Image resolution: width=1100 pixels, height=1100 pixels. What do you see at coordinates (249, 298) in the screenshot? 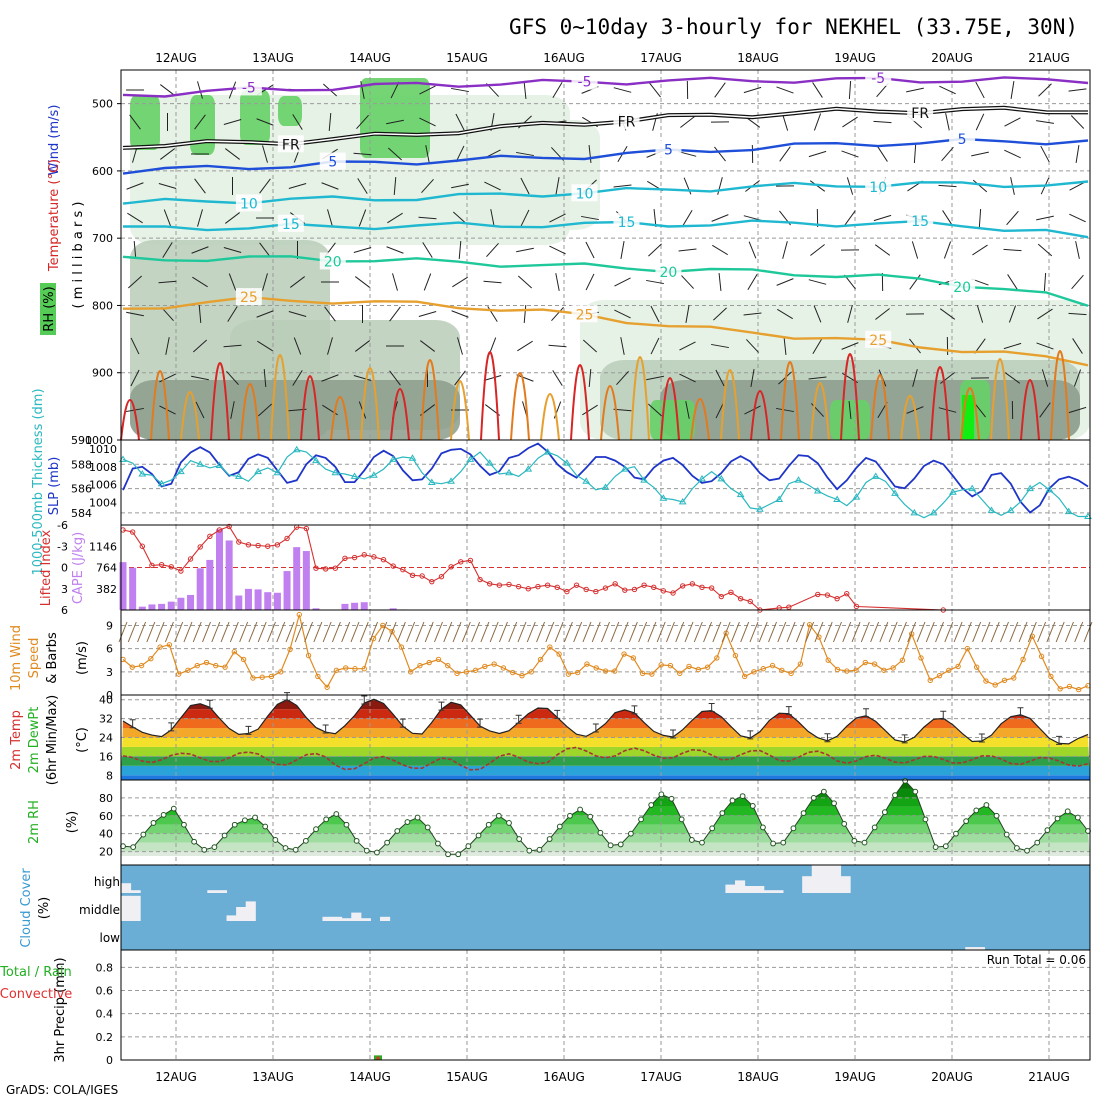
I see `isotherm-label: 25` at bounding box center [249, 298].